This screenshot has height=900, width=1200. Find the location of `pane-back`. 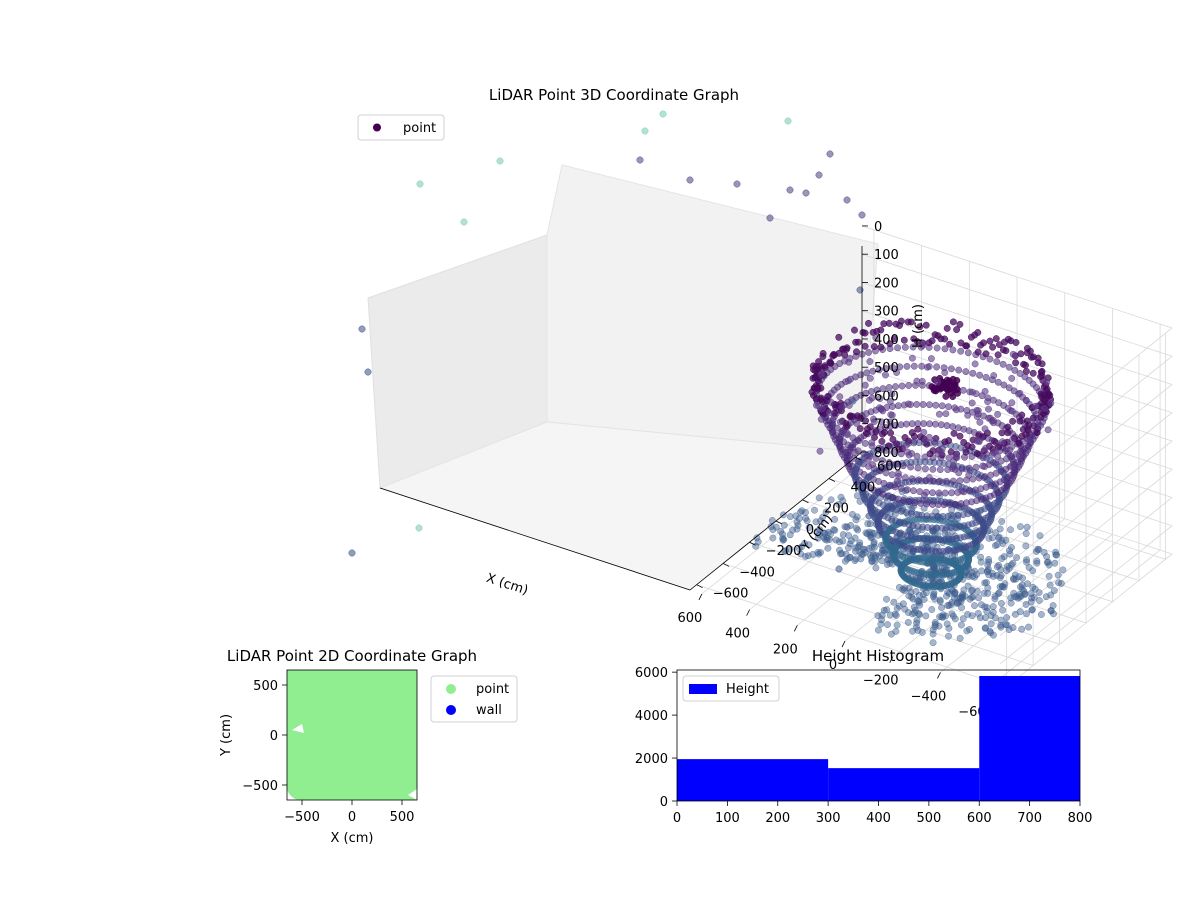

pane-back is located at coordinates (712, 308).